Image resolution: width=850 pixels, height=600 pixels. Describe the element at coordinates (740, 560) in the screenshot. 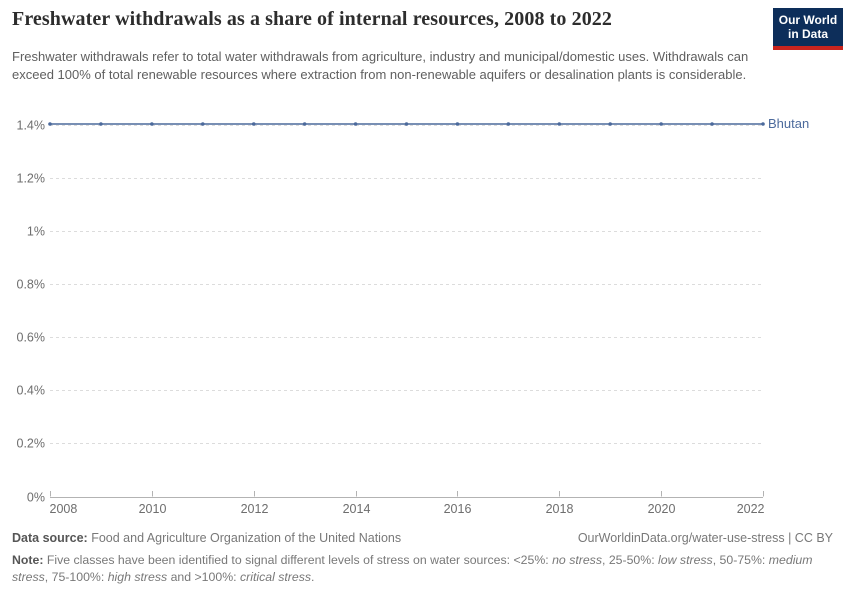

I see `note-plain-text: , 50-75%:` at that location.